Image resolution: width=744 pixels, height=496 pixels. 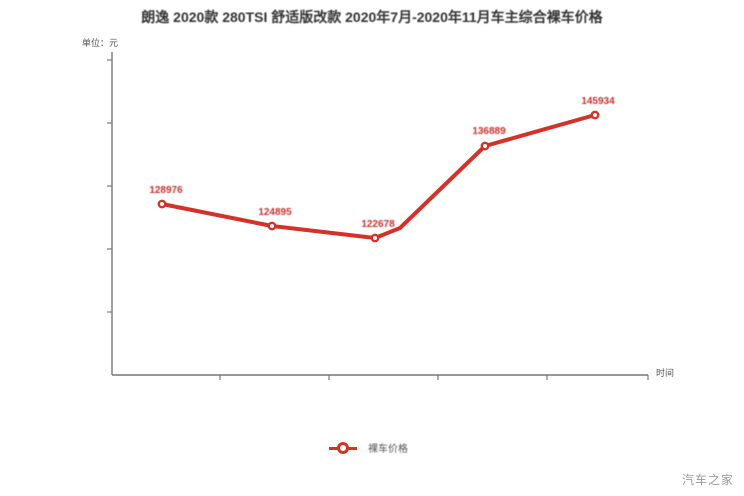 I want to click on x-axis-ticks, so click(x=434, y=377).